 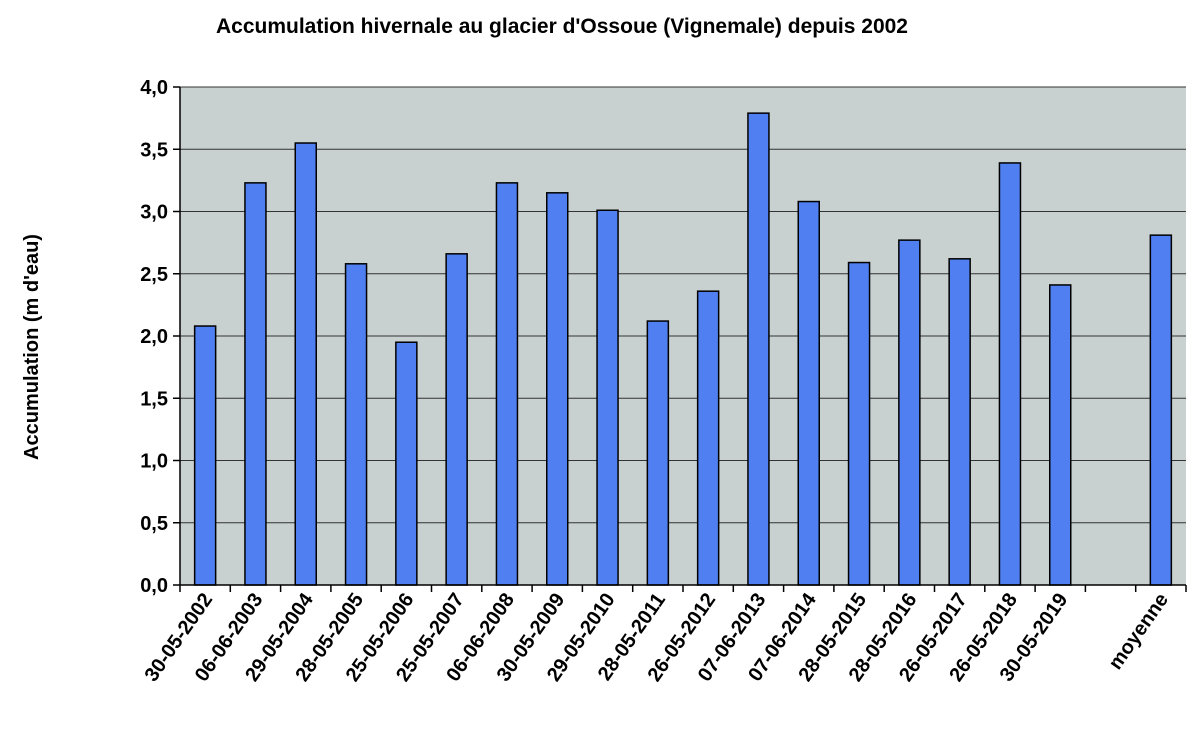 I want to click on y-tick-label: 4,0, so click(x=154, y=88).